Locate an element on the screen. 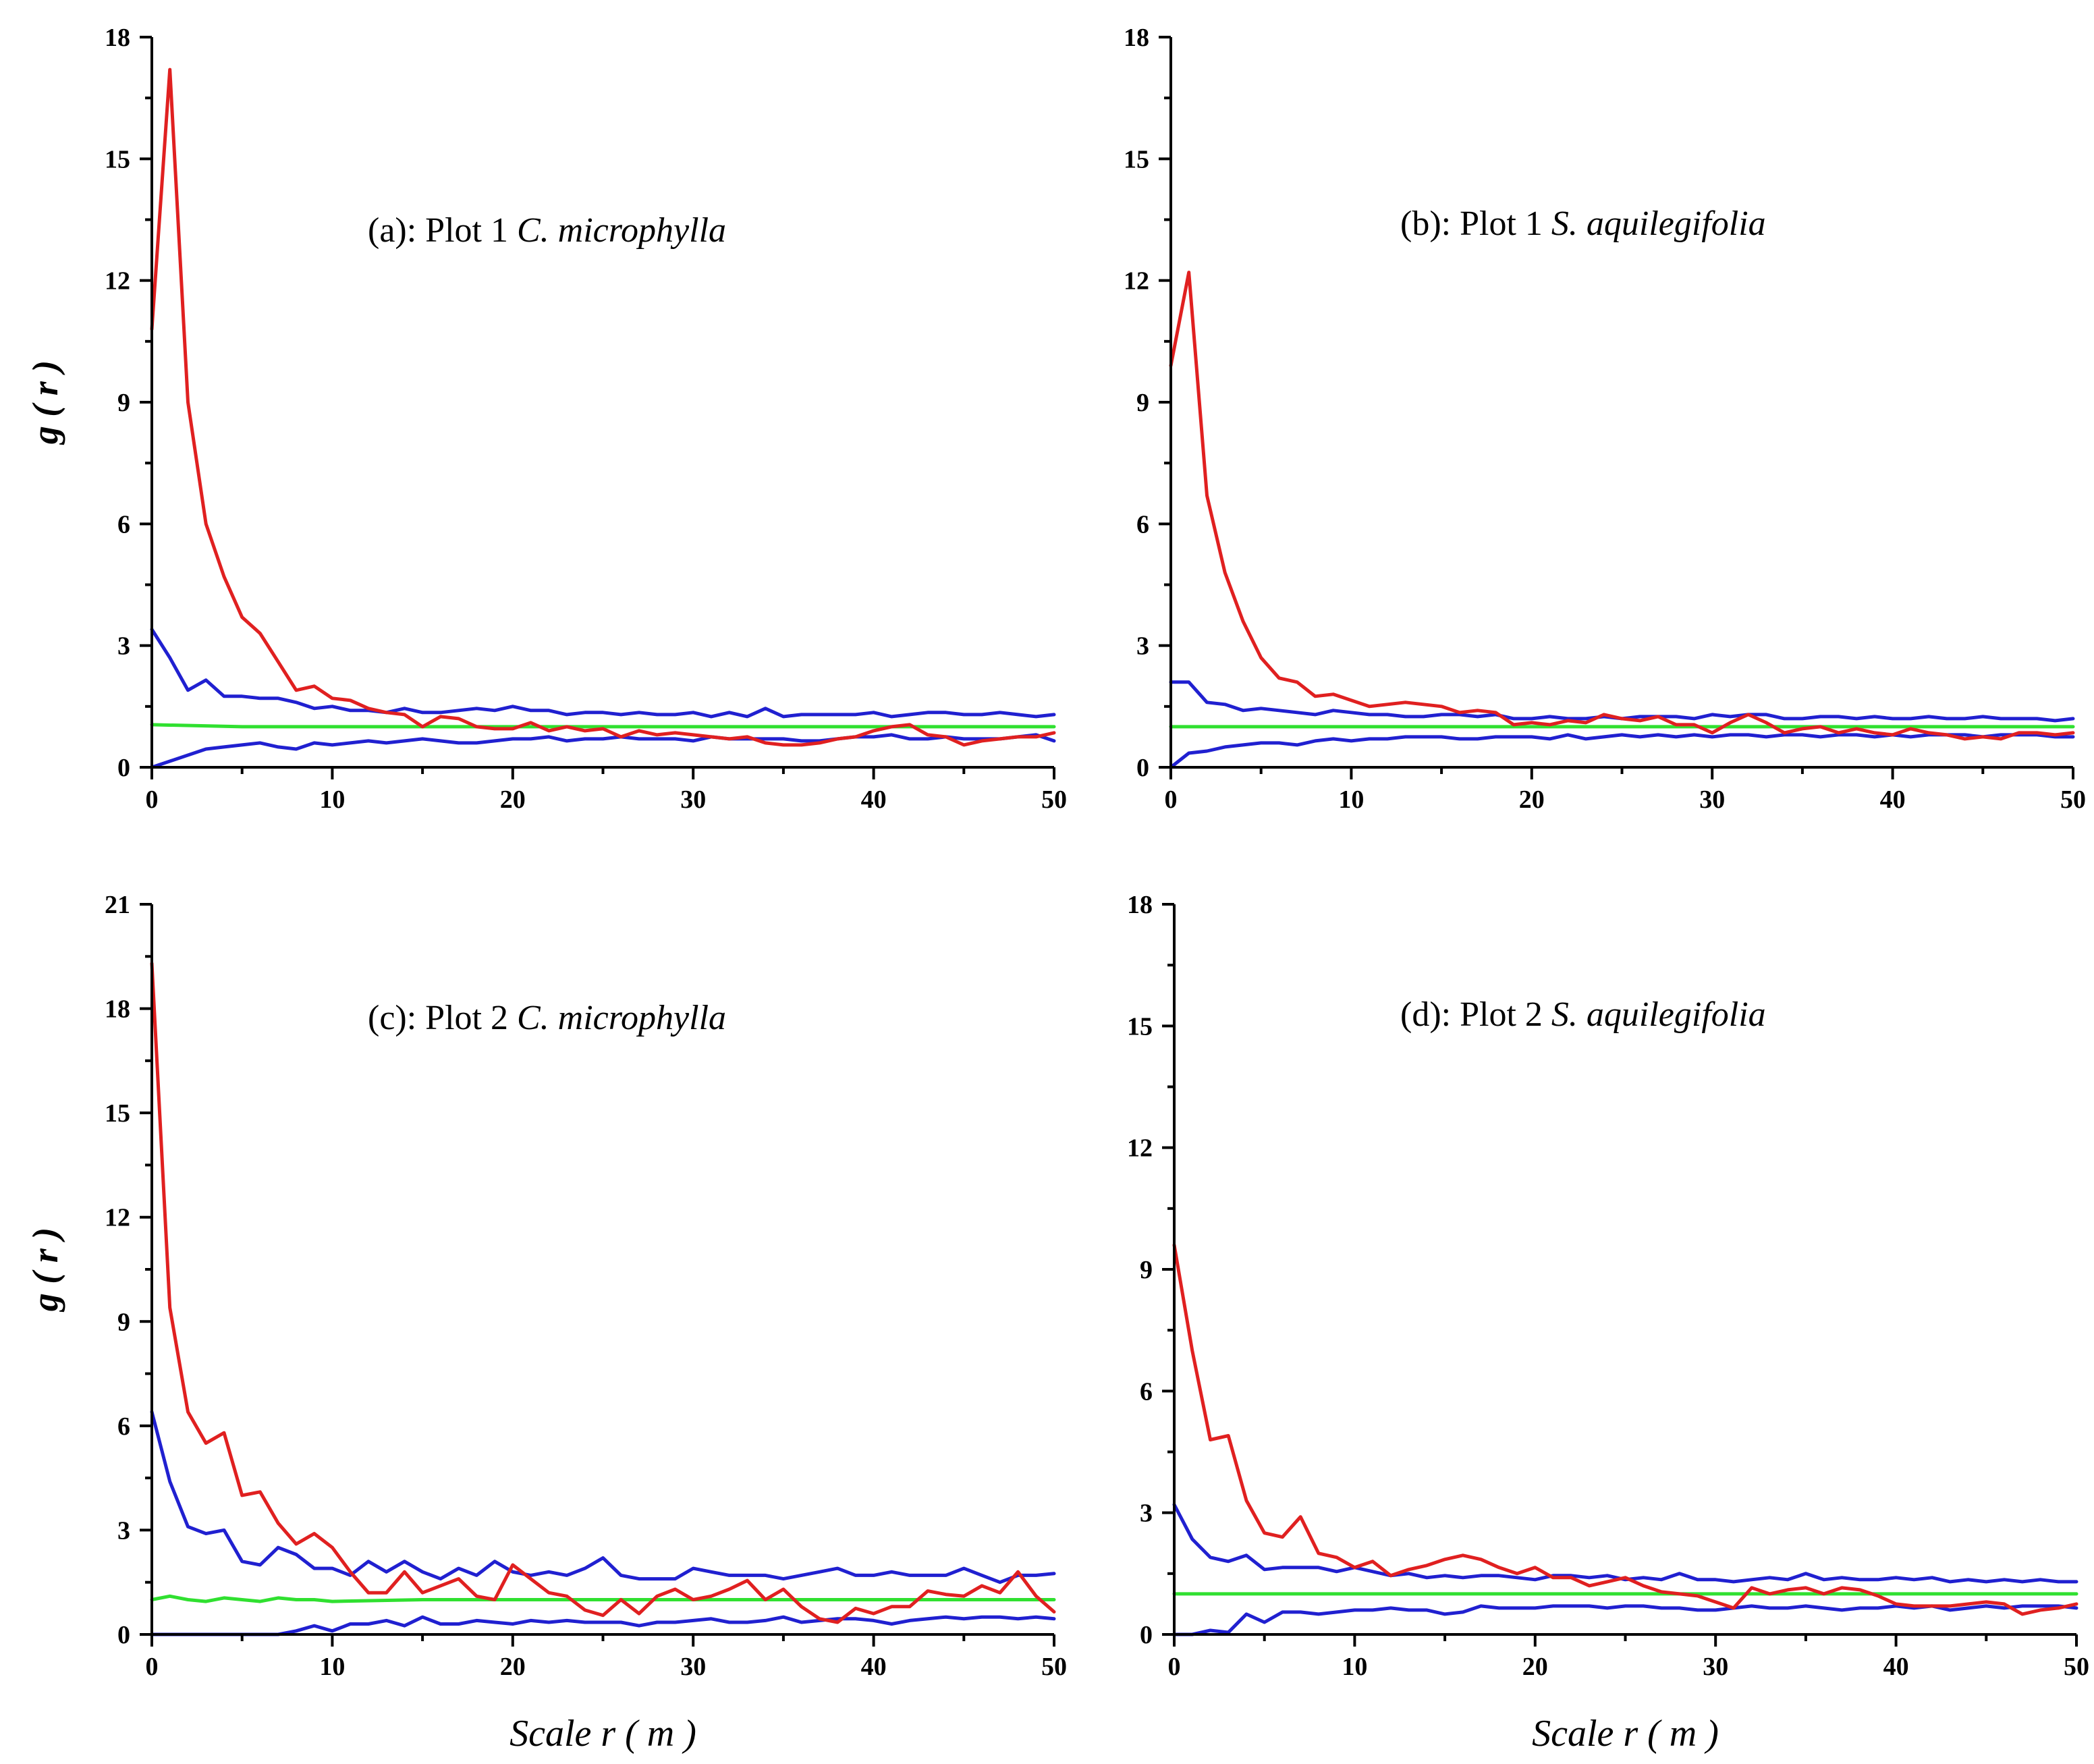 The height and width of the screenshot is (1764, 2094). panel-title: (d): Plot 2 S. aquilegifolia is located at coordinates (1583, 1014).